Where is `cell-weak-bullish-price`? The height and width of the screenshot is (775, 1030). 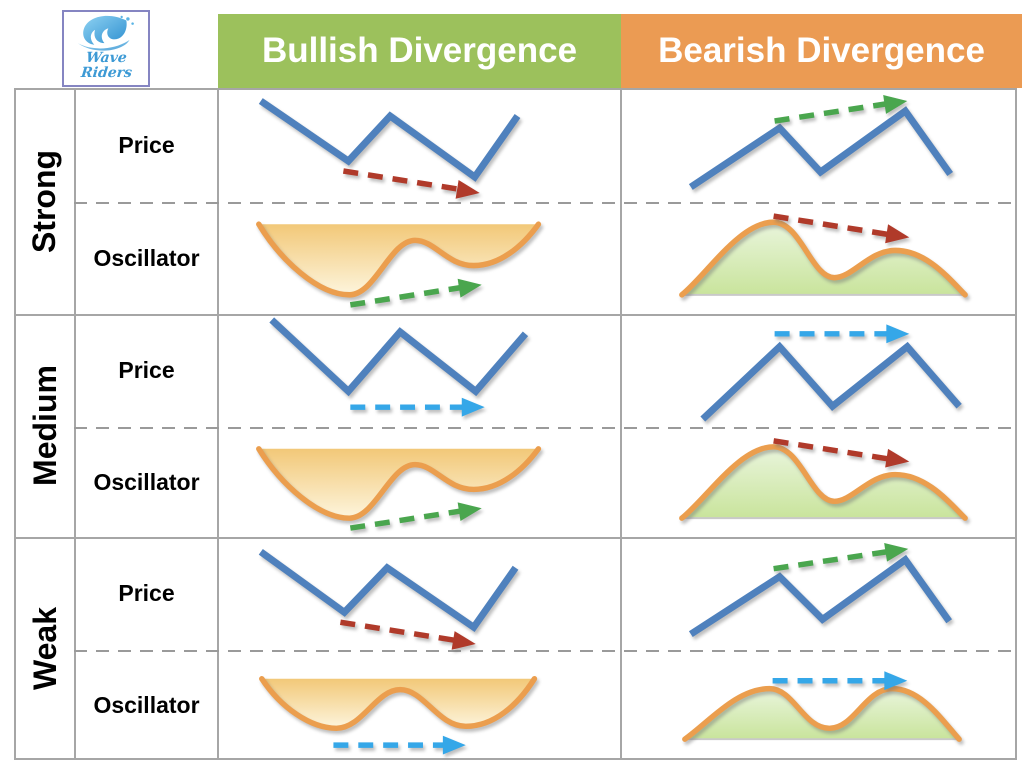 cell-weak-bullish-price is located at coordinates (419, 593).